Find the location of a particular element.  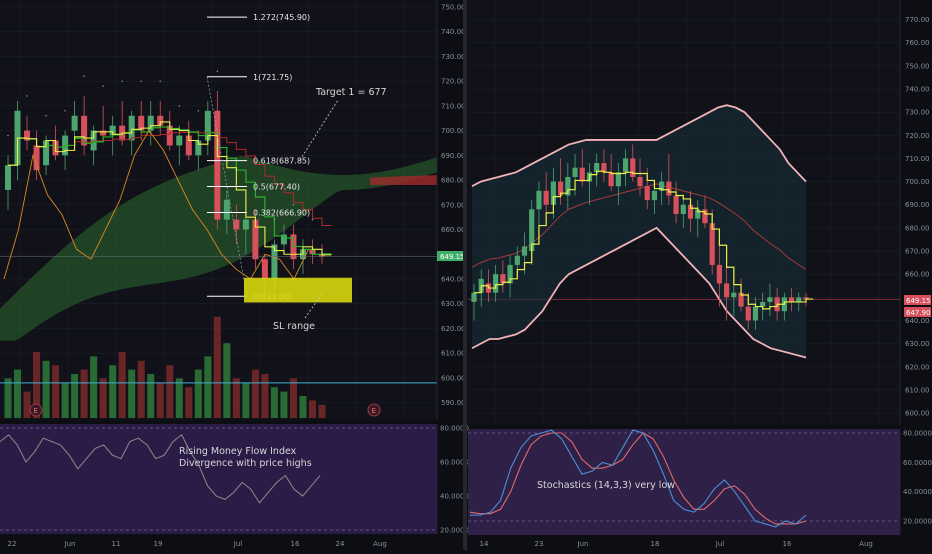

right-time-tick-label: 18 is located at coordinates (655, 544).